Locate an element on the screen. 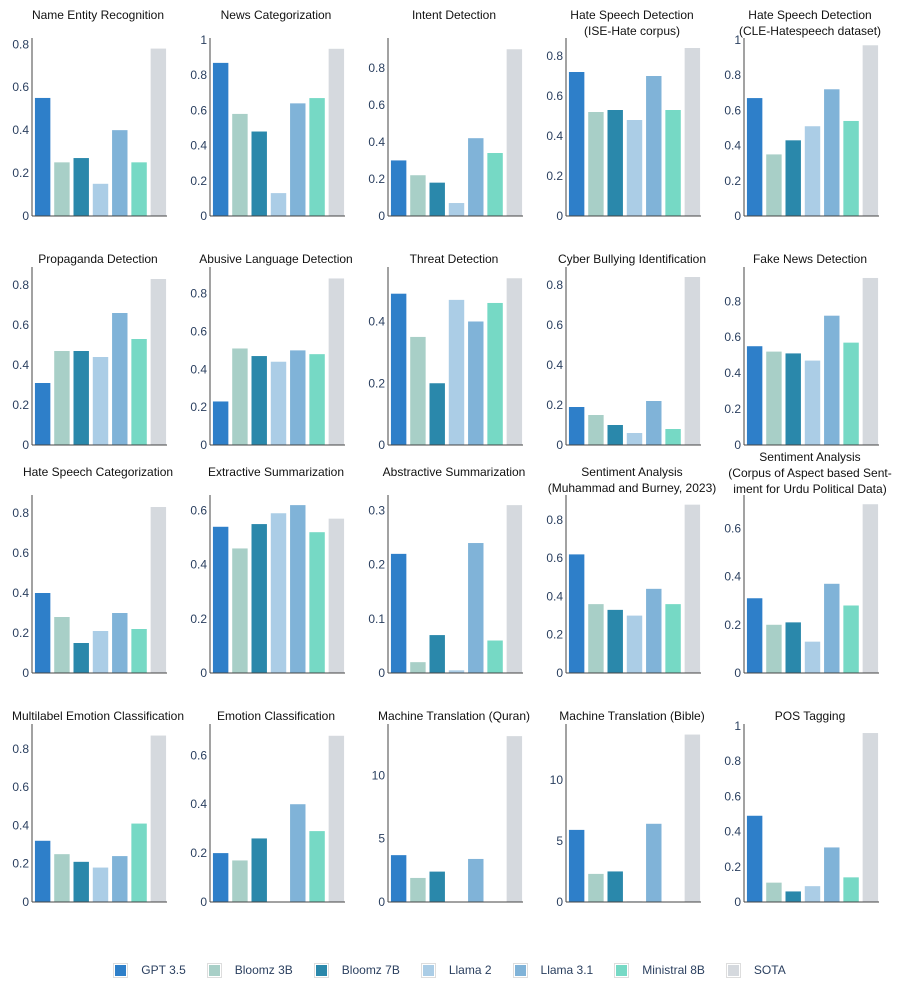 The height and width of the screenshot is (1000, 900). chart-panel-propaganda-detection: Propaganda Detection 0 0.2 0.4 0.6 0.8 is located at coordinates (89, 352).